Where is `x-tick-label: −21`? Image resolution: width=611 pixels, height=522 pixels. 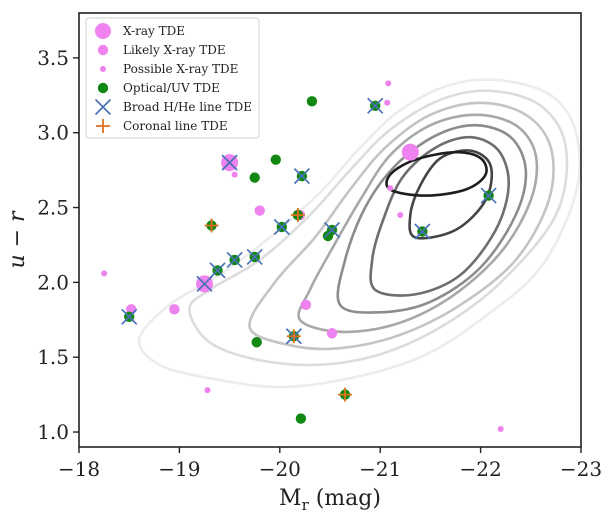 x-tick-label: −21 is located at coordinates (380, 469).